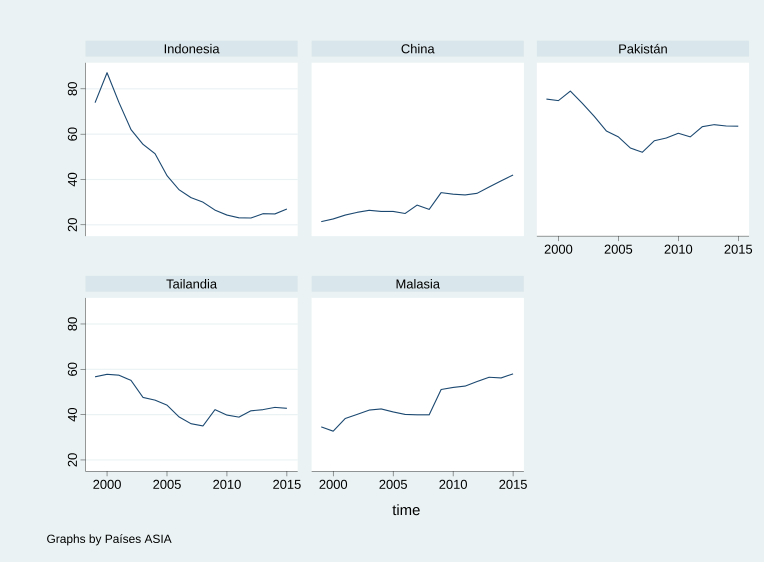 The height and width of the screenshot is (562, 764). What do you see at coordinates (192, 284) in the screenshot?
I see `chart-title: Tailandia` at bounding box center [192, 284].